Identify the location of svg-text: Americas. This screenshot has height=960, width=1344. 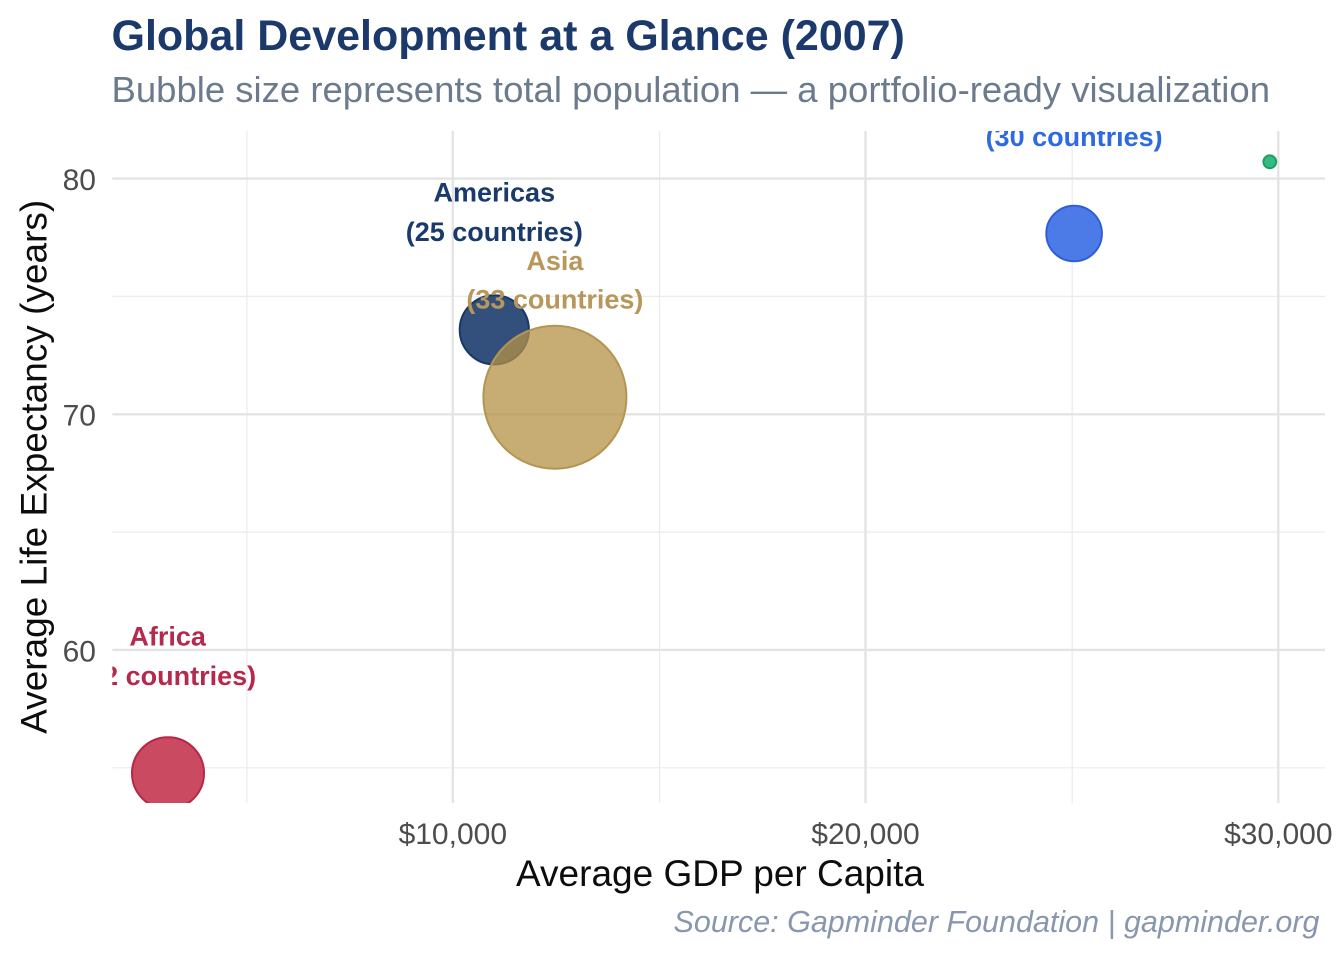
(495, 192).